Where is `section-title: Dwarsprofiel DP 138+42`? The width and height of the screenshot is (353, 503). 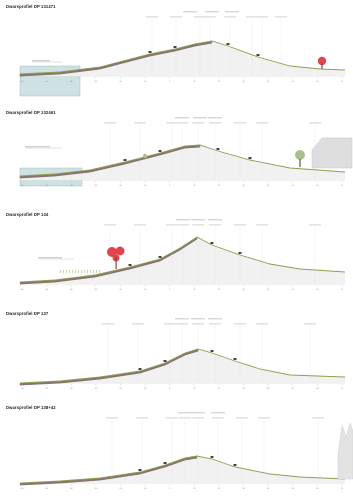 section-title: Dwarsprofiel DP 138+42 is located at coordinates (31, 407).